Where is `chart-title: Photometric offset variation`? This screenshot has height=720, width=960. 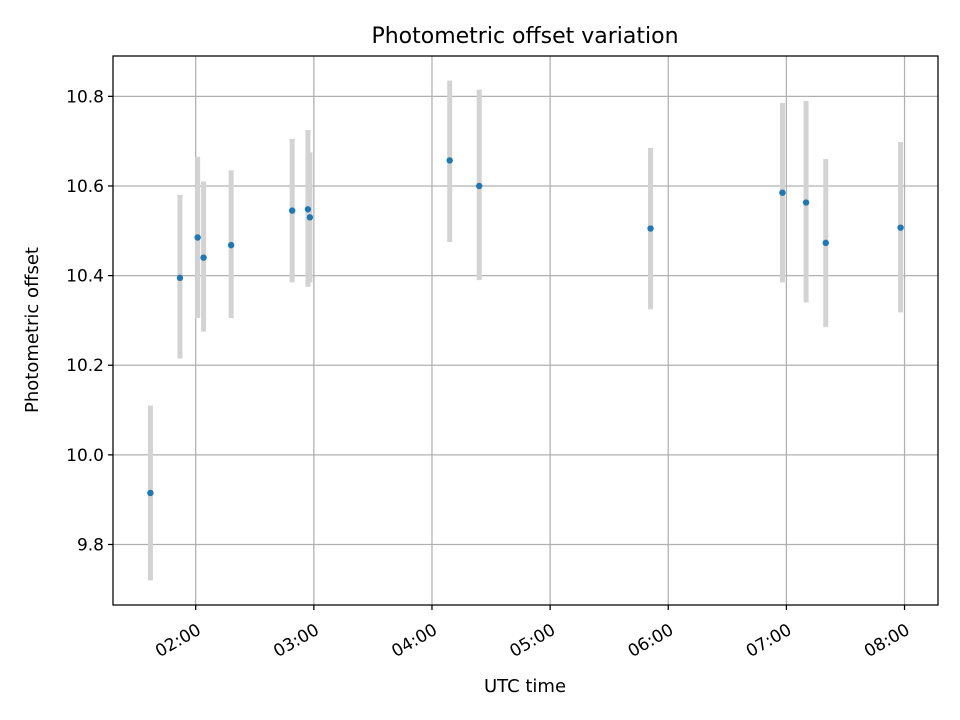
chart-title: Photometric offset variation is located at coordinates (524, 36).